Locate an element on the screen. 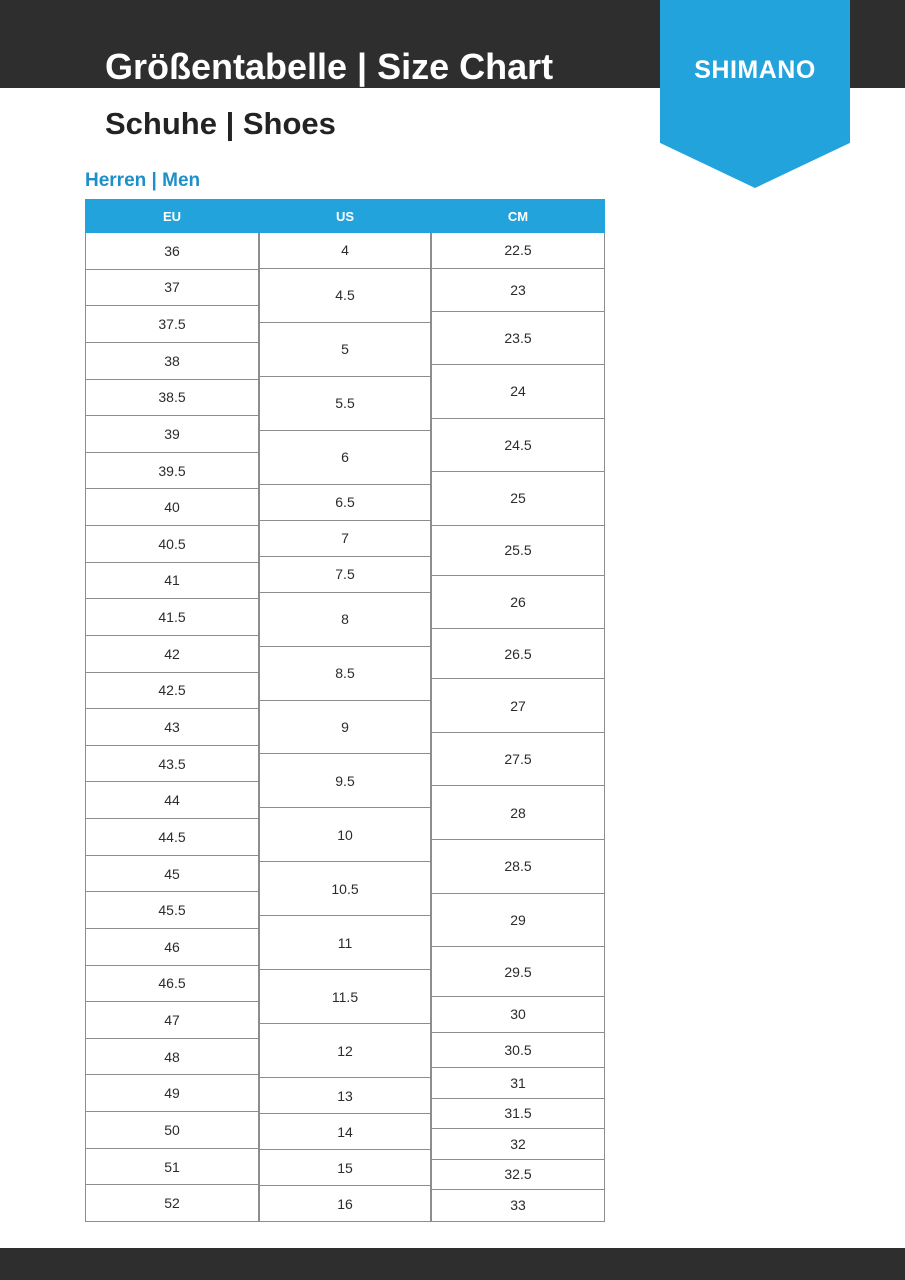 The height and width of the screenshot is (1280, 905). column-header-eu: EU is located at coordinates (172, 216).